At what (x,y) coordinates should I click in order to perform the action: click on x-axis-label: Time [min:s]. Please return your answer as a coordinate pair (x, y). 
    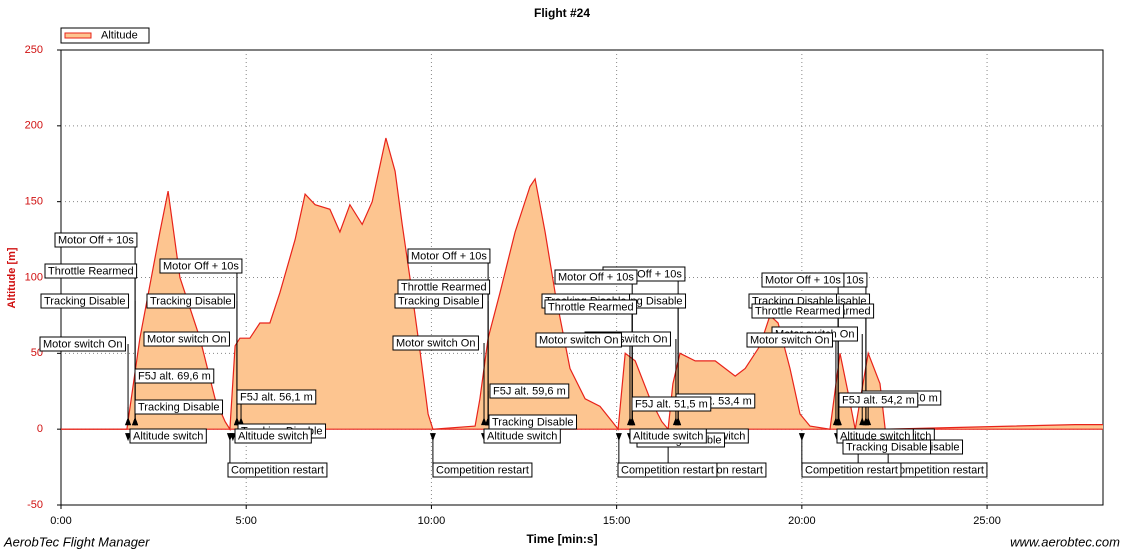
    Looking at the image, I should click on (561, 539).